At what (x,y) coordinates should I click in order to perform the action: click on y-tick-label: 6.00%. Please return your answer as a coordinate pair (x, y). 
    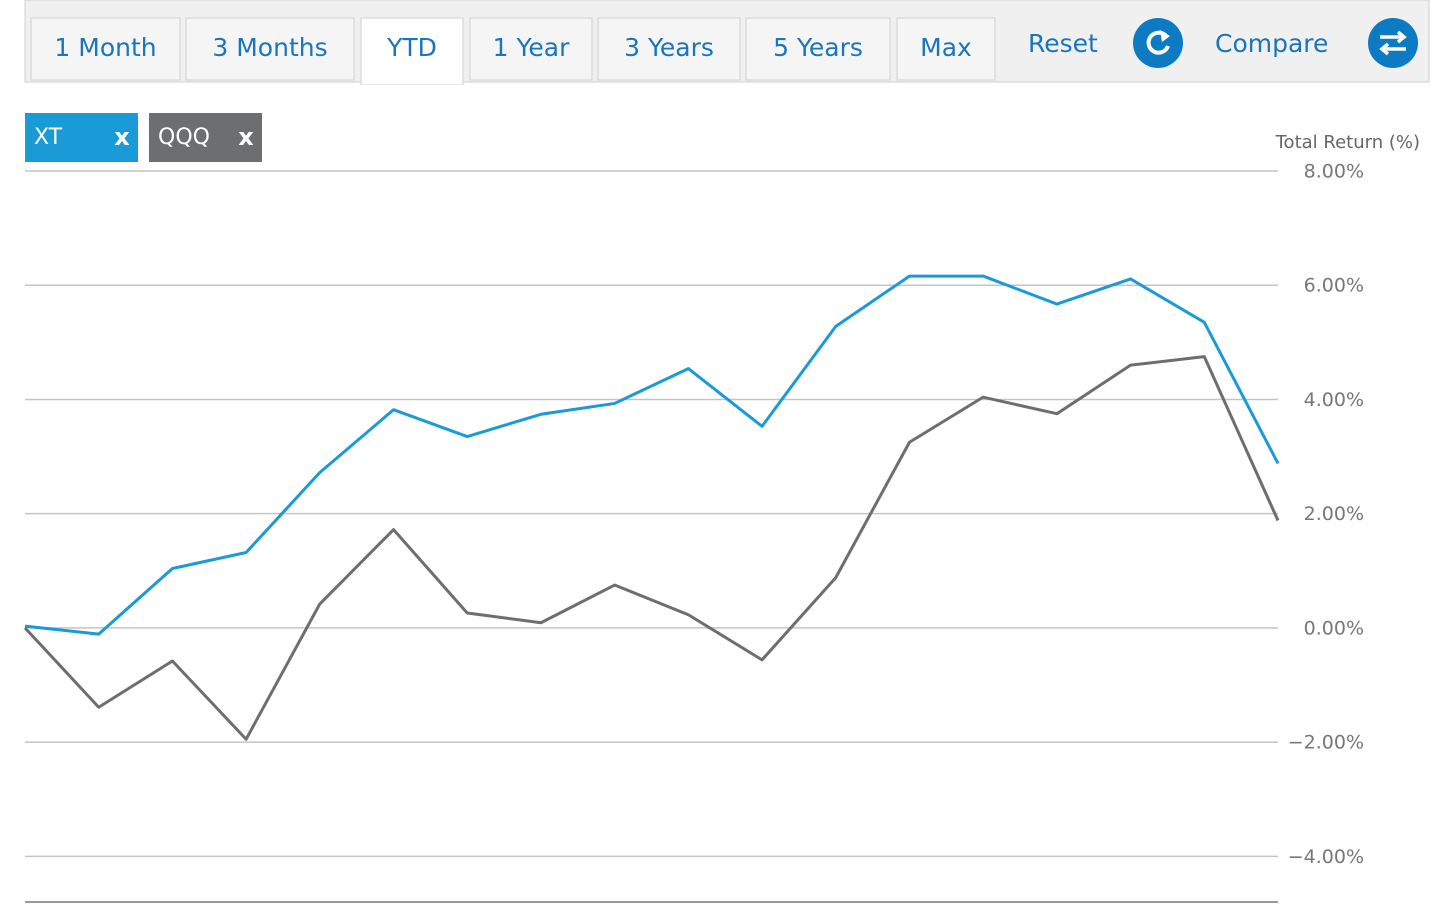
    Looking at the image, I should click on (1334, 286).